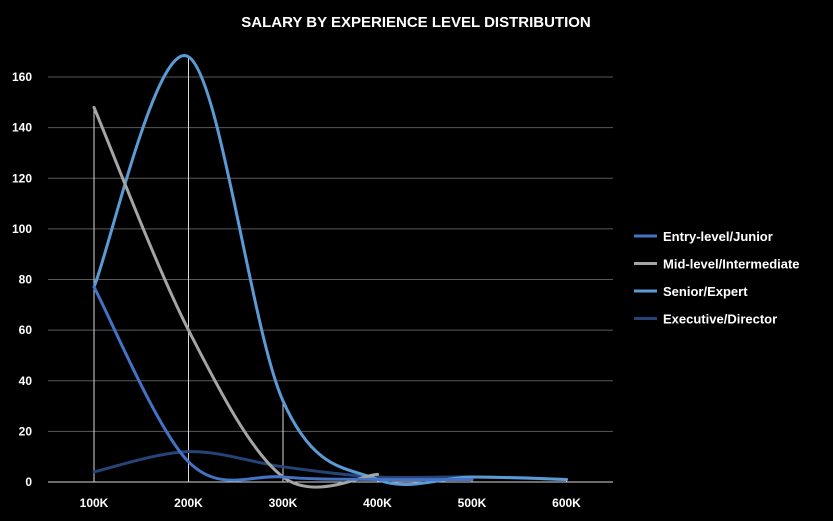 The image size is (833, 521). What do you see at coordinates (26, 431) in the screenshot?
I see `y-tick-label: 20` at bounding box center [26, 431].